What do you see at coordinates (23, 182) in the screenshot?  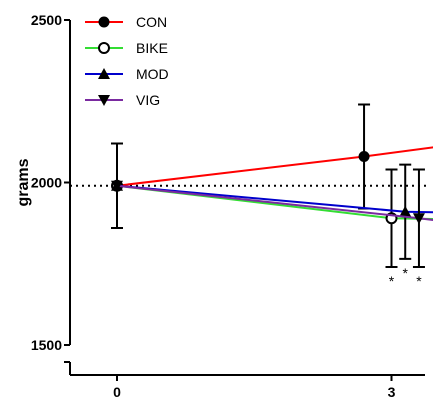 I see `y-axis-label: grams` at bounding box center [23, 182].